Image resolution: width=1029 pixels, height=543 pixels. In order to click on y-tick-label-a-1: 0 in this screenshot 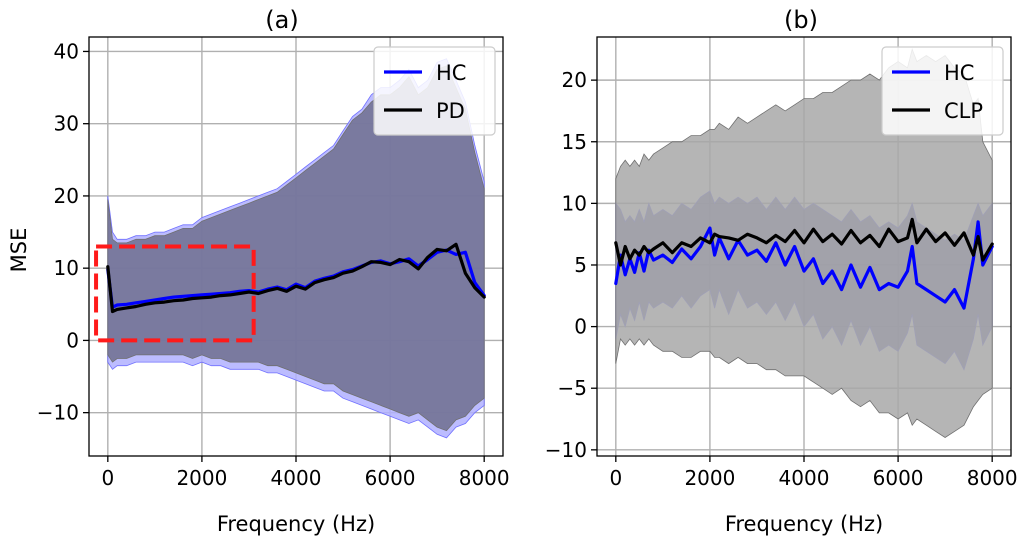, I will do `click(72, 340)`.